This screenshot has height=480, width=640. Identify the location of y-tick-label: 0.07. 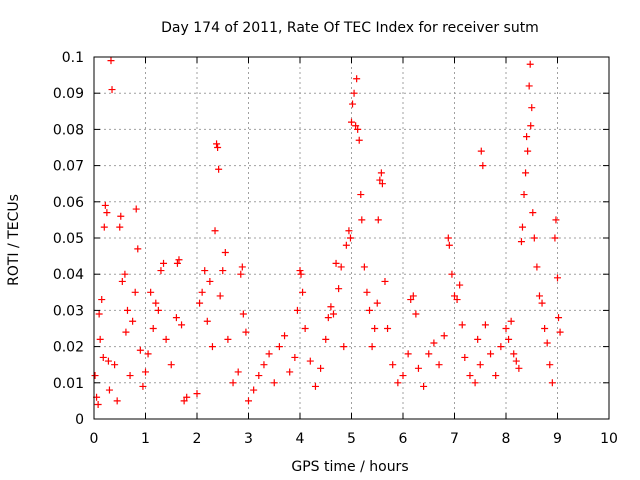
(68, 167).